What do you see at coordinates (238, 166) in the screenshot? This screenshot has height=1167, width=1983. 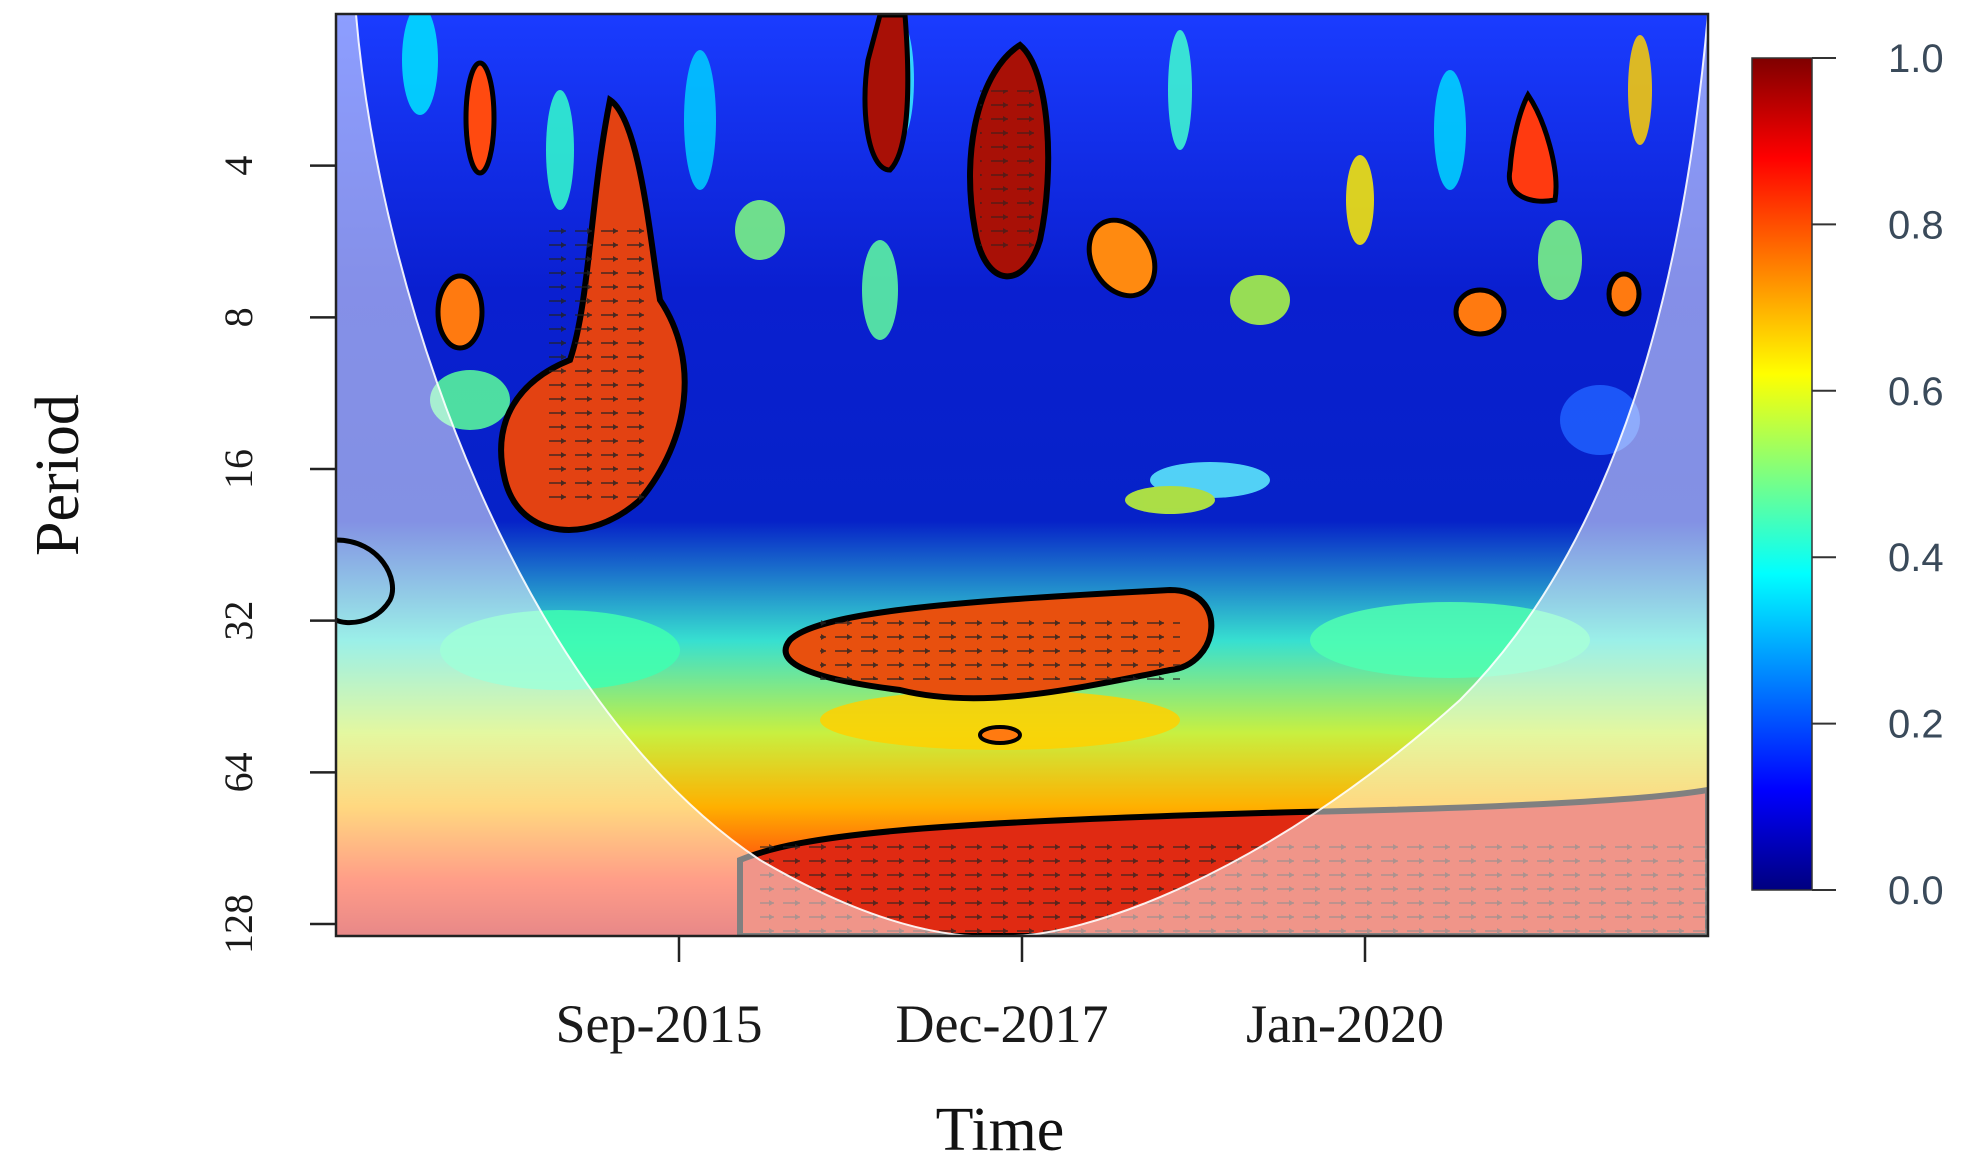 I see `y-tick-label: 4` at bounding box center [238, 166].